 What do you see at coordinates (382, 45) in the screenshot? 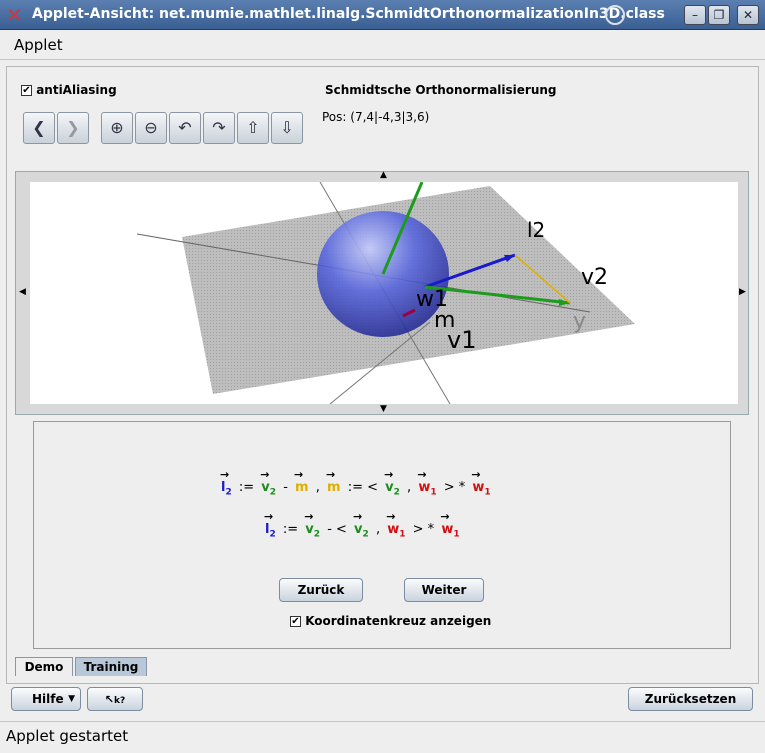
I see `menu-bar: Applet` at bounding box center [382, 45].